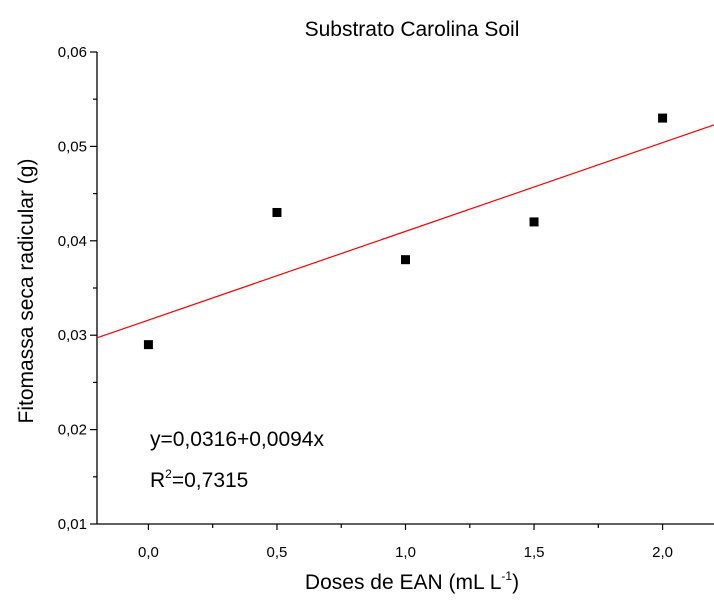 The image size is (714, 605). What do you see at coordinates (403, 582) in the screenshot?
I see `x-axis-title-base: Doses de EAN (mL L` at bounding box center [403, 582].